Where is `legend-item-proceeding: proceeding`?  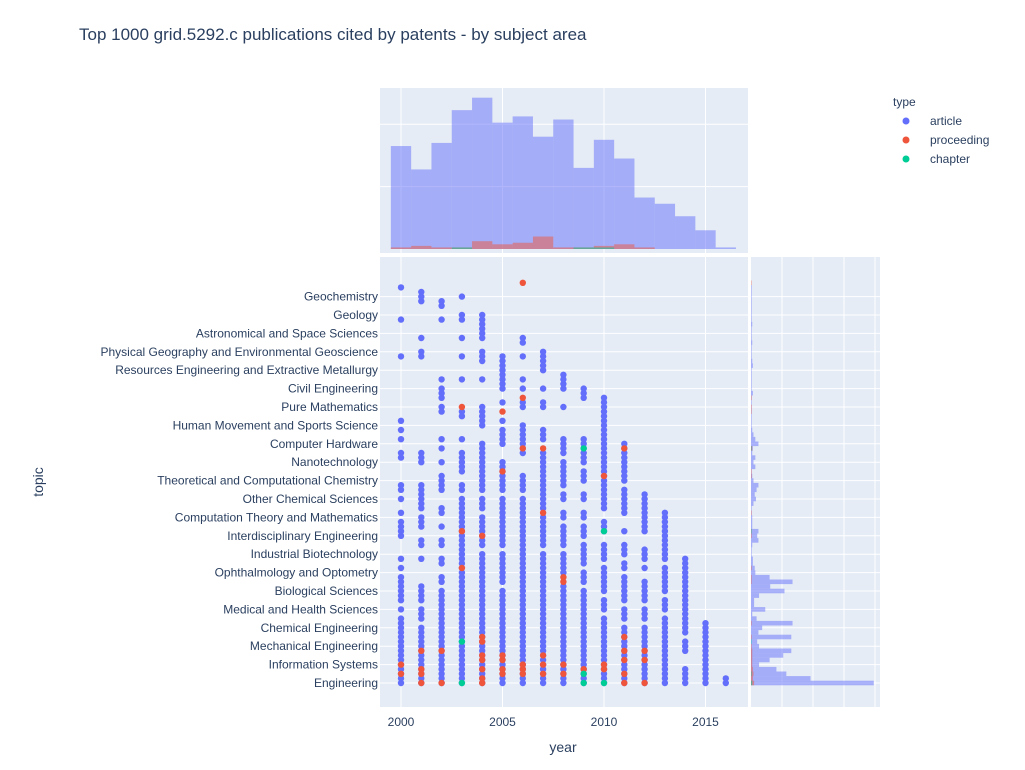 legend-item-proceeding: proceeding is located at coordinates (946, 140).